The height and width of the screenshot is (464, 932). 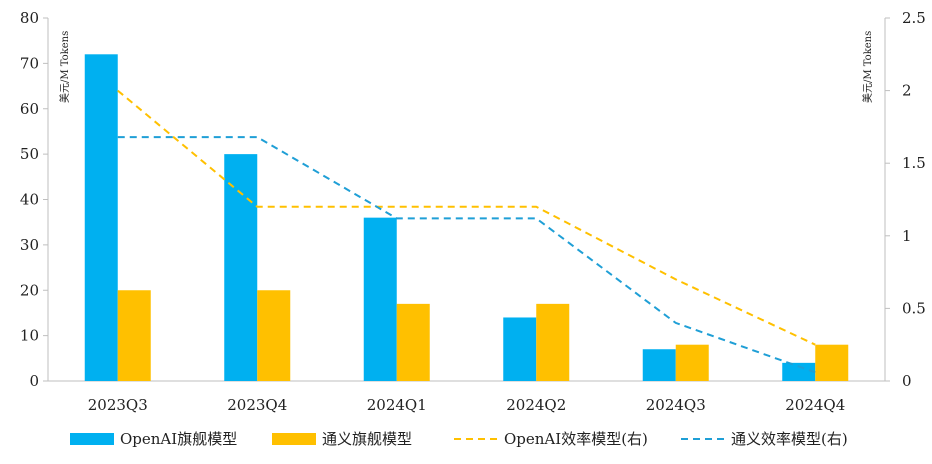 I want to click on left-tick-label: 40, so click(x=29, y=200).